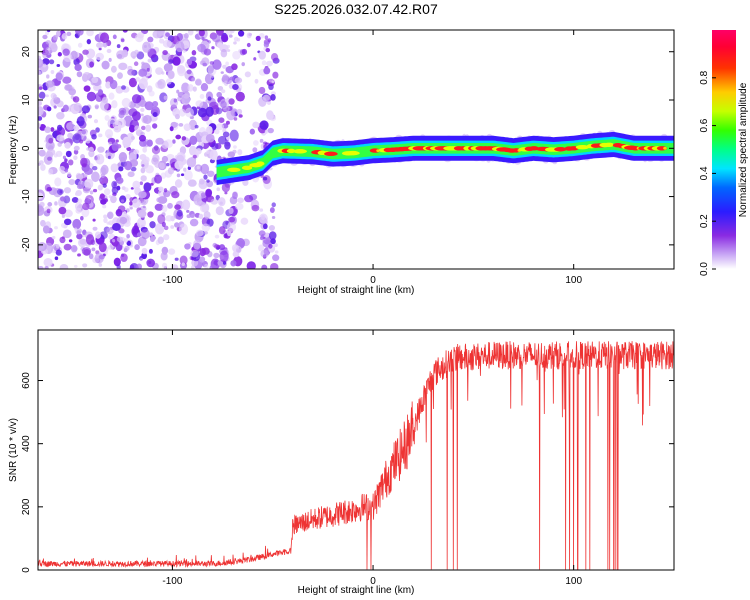  I want to click on snr-y-label: SNR (10 * v/v), so click(13, 450).